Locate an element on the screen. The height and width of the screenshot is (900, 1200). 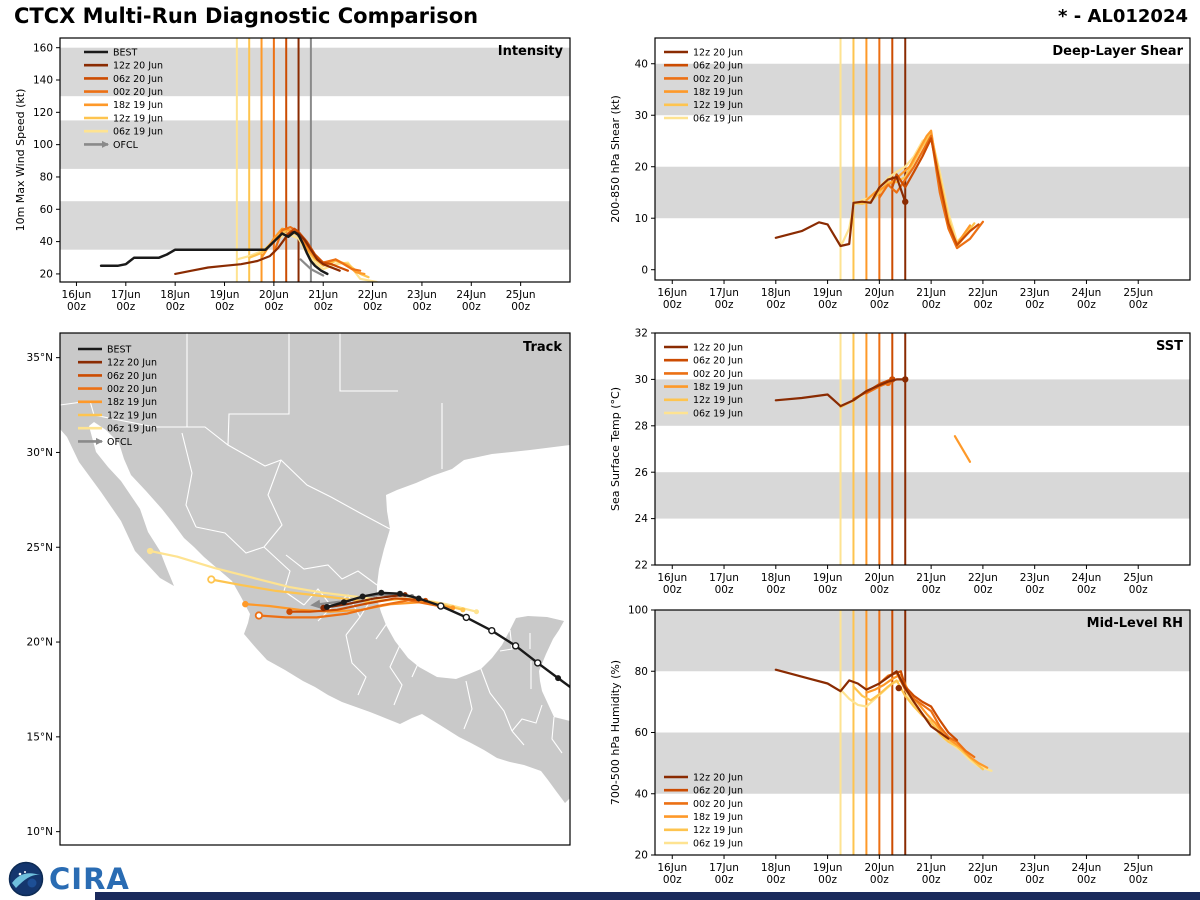
page-title: CTCX Multi-Run Diagnostic Comparison is located at coordinates (246, 16).